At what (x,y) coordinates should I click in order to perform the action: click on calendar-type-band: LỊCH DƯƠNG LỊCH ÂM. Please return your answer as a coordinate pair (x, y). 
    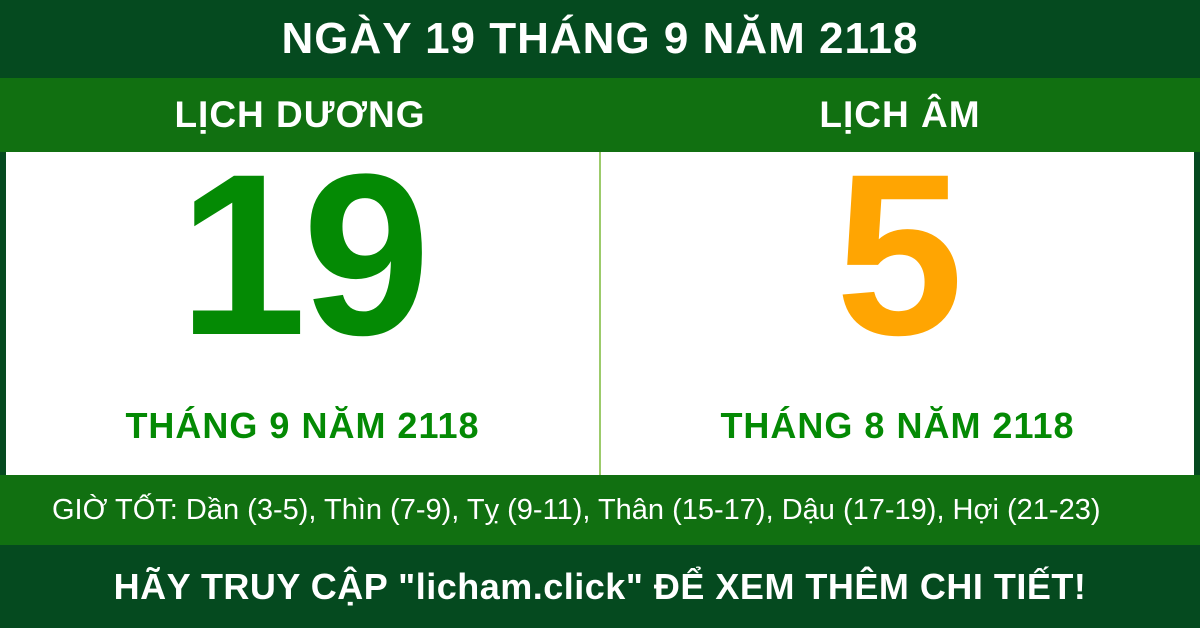
    Looking at the image, I should click on (600, 115).